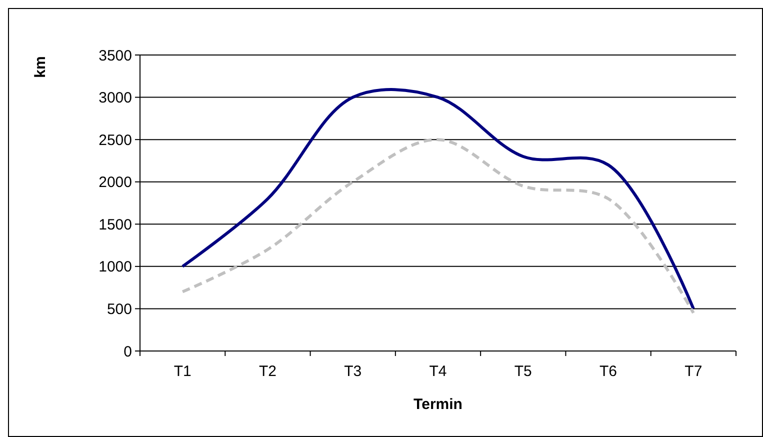 This screenshot has width=763, height=437. Describe the element at coordinates (438, 371) in the screenshot. I see `x-tick-label: T4` at that location.